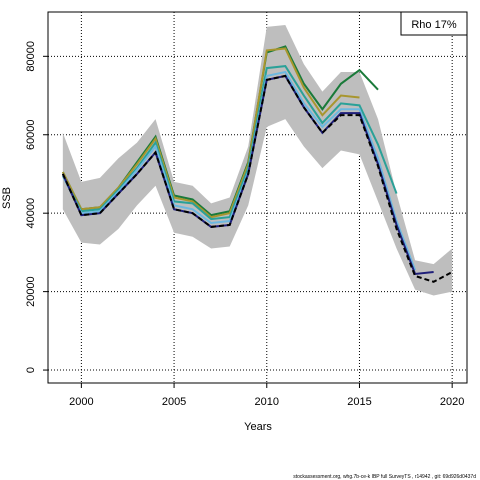  What do you see at coordinates (258, 427) in the screenshot?
I see `x-axis-label: Years` at bounding box center [258, 427].